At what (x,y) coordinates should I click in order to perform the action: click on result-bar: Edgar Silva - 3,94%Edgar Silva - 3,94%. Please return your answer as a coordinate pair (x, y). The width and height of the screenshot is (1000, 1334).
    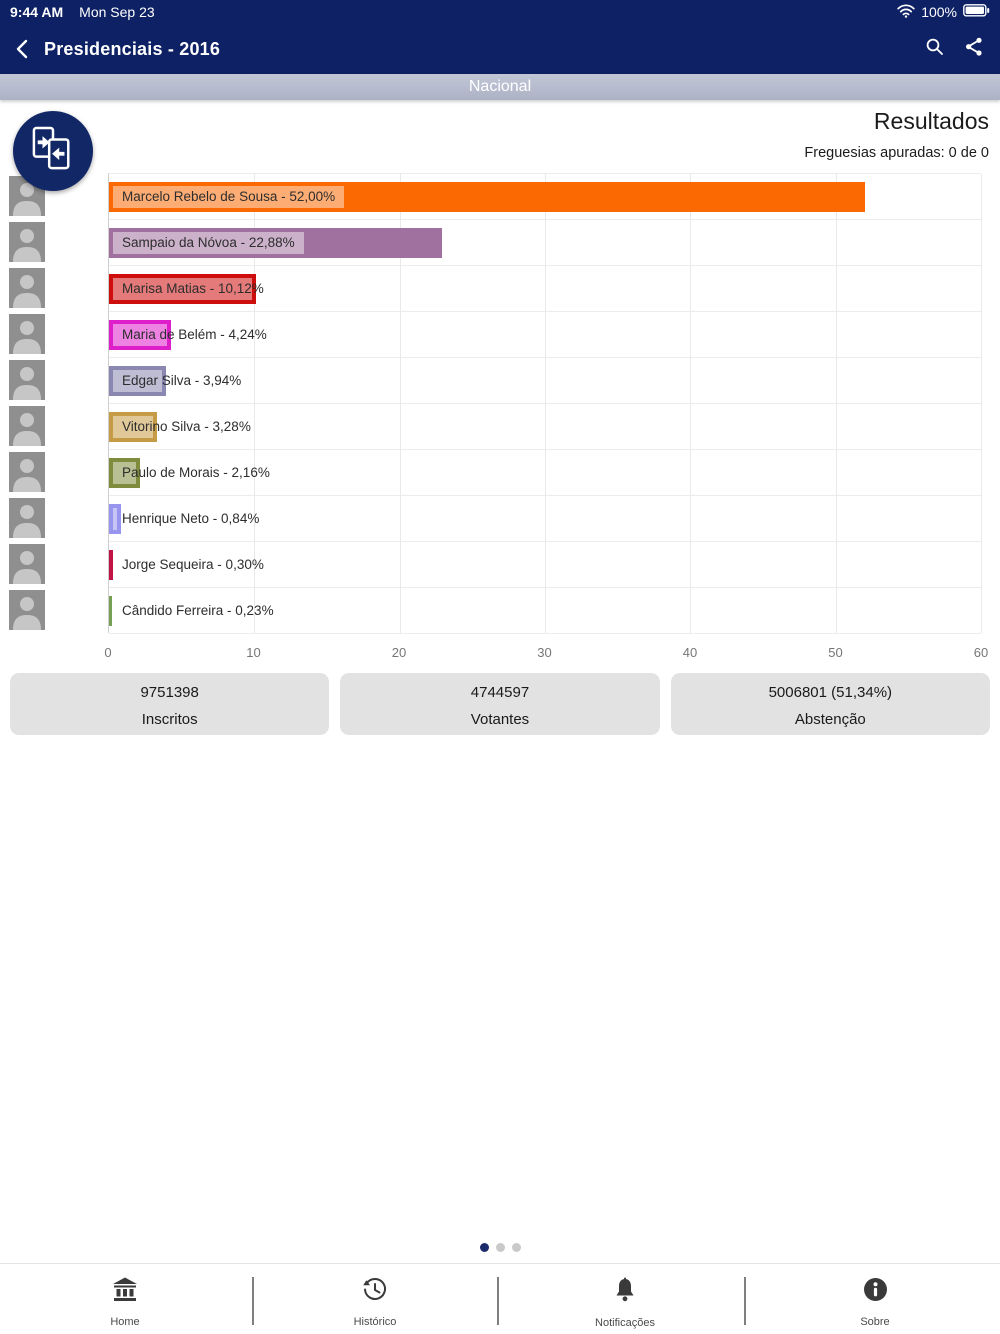
    Looking at the image, I should click on (175, 381).